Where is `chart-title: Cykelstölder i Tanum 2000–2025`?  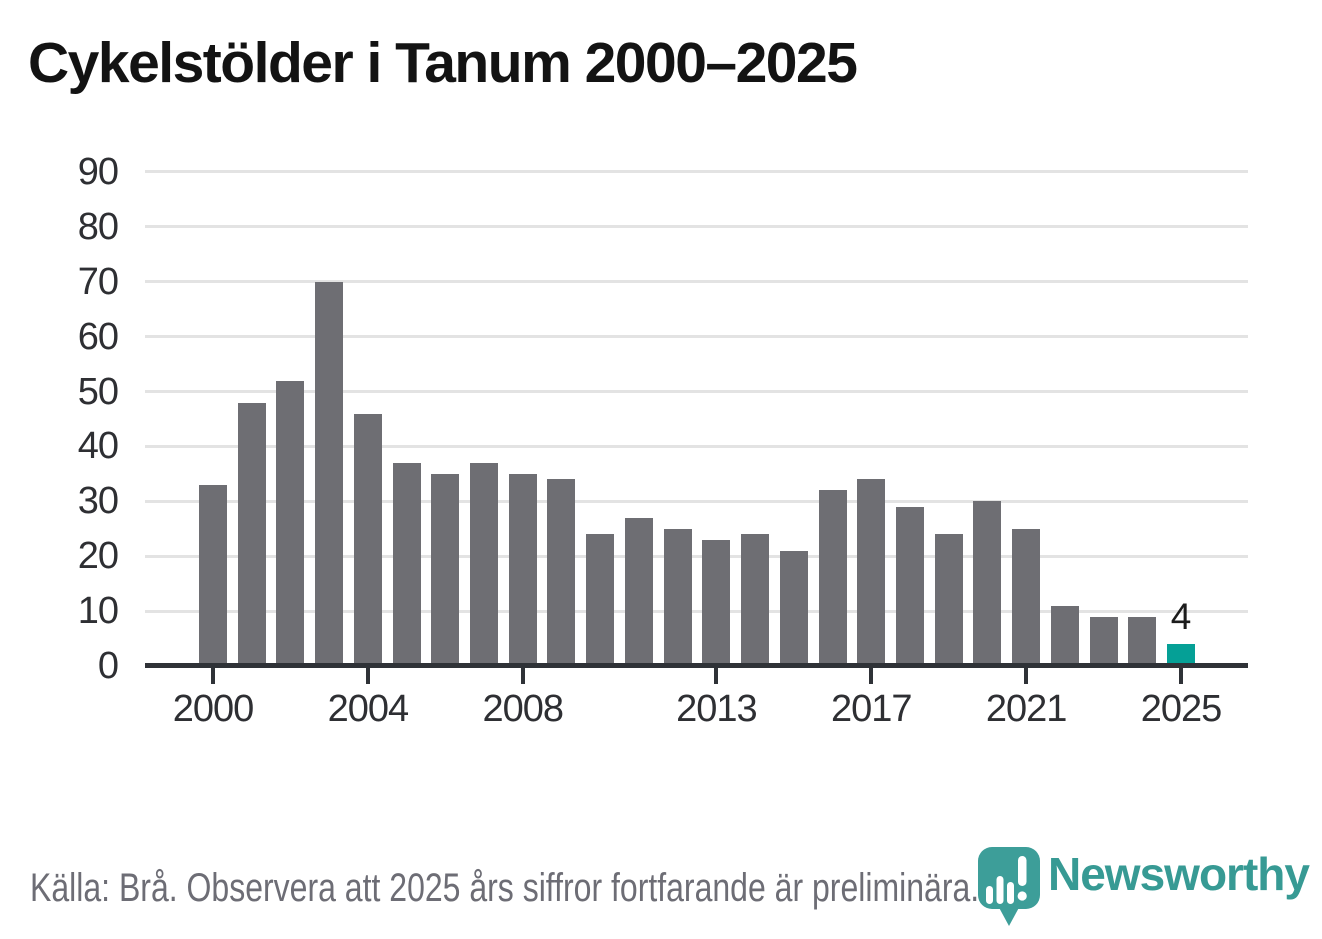 chart-title: Cykelstölder i Tanum 2000–2025 is located at coordinates (443, 63).